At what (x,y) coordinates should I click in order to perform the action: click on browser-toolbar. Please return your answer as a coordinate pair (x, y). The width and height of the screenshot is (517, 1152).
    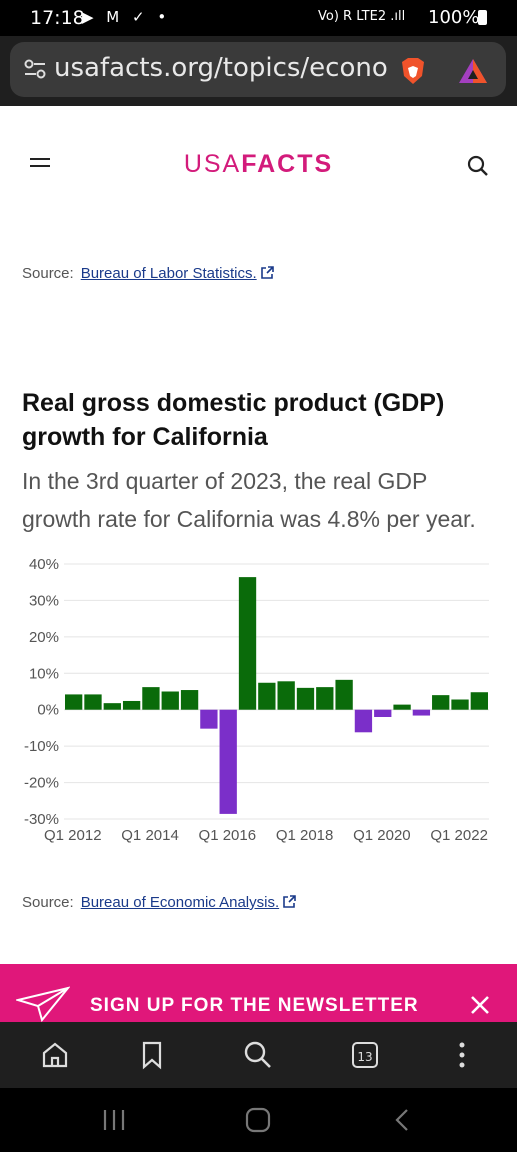
    Looking at the image, I should click on (258, 1055).